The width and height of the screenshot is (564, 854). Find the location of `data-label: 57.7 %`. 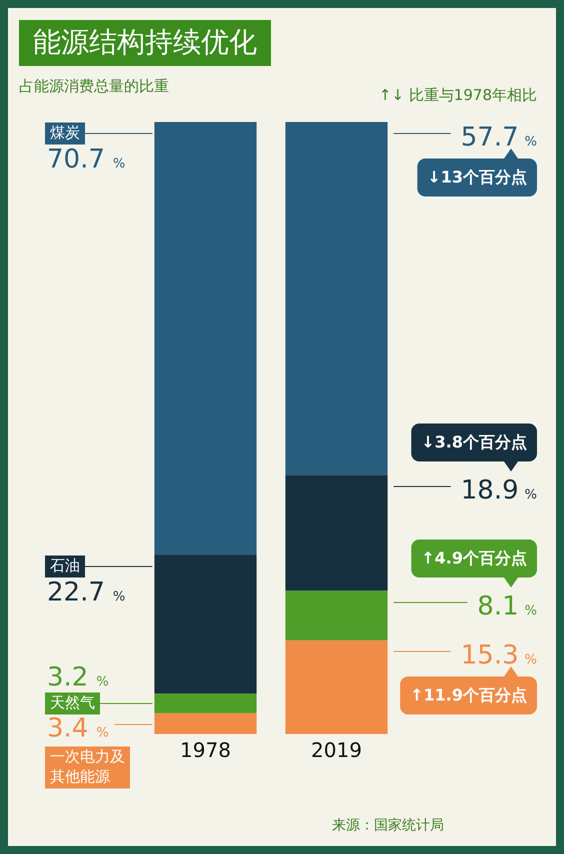

data-label: 57.7 % is located at coordinates (499, 137).